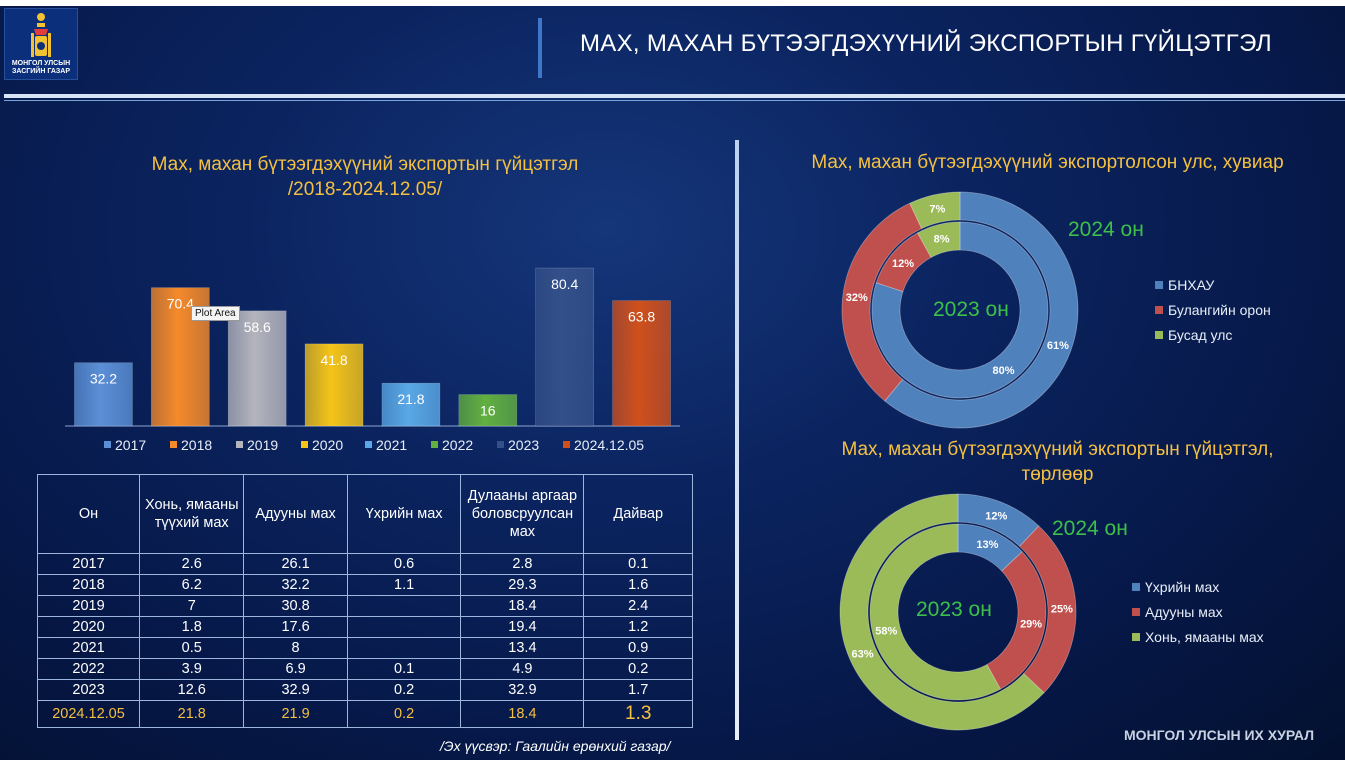 This screenshot has width=1345, height=760. I want to click on table-cell: 21.9, so click(295, 714).